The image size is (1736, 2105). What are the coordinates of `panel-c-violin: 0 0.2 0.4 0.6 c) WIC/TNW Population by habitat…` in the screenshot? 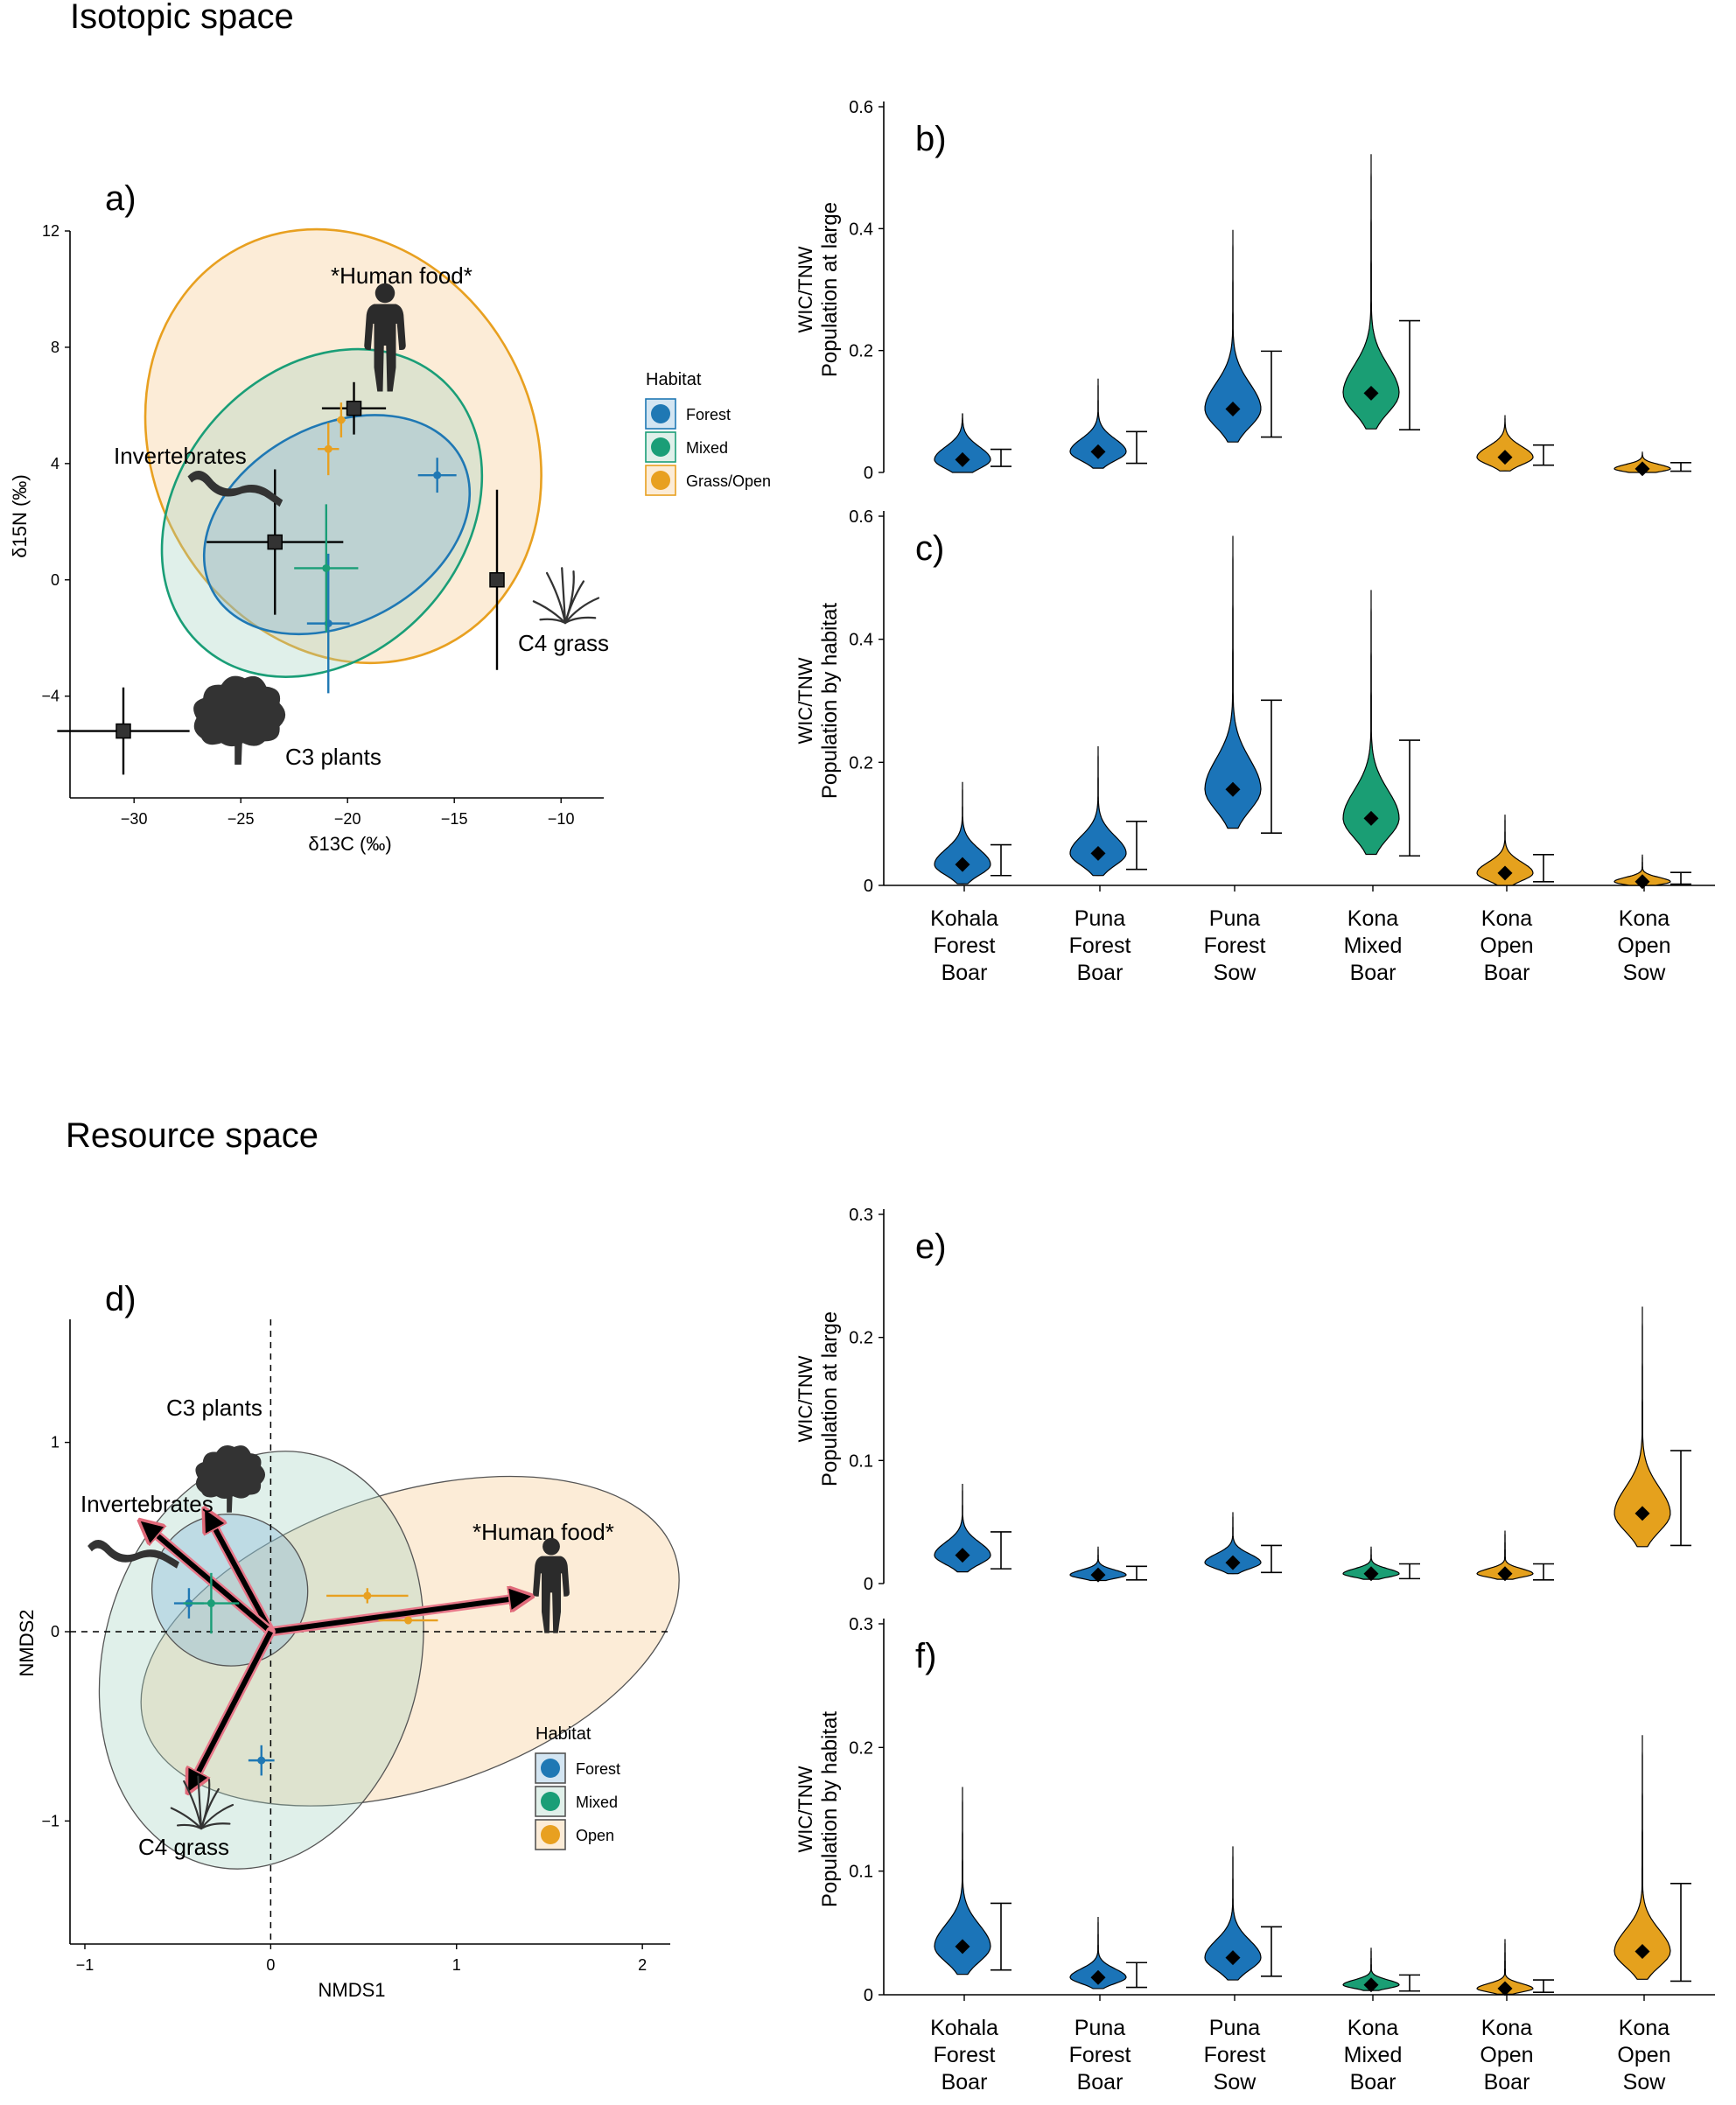 It's located at (1254, 746).